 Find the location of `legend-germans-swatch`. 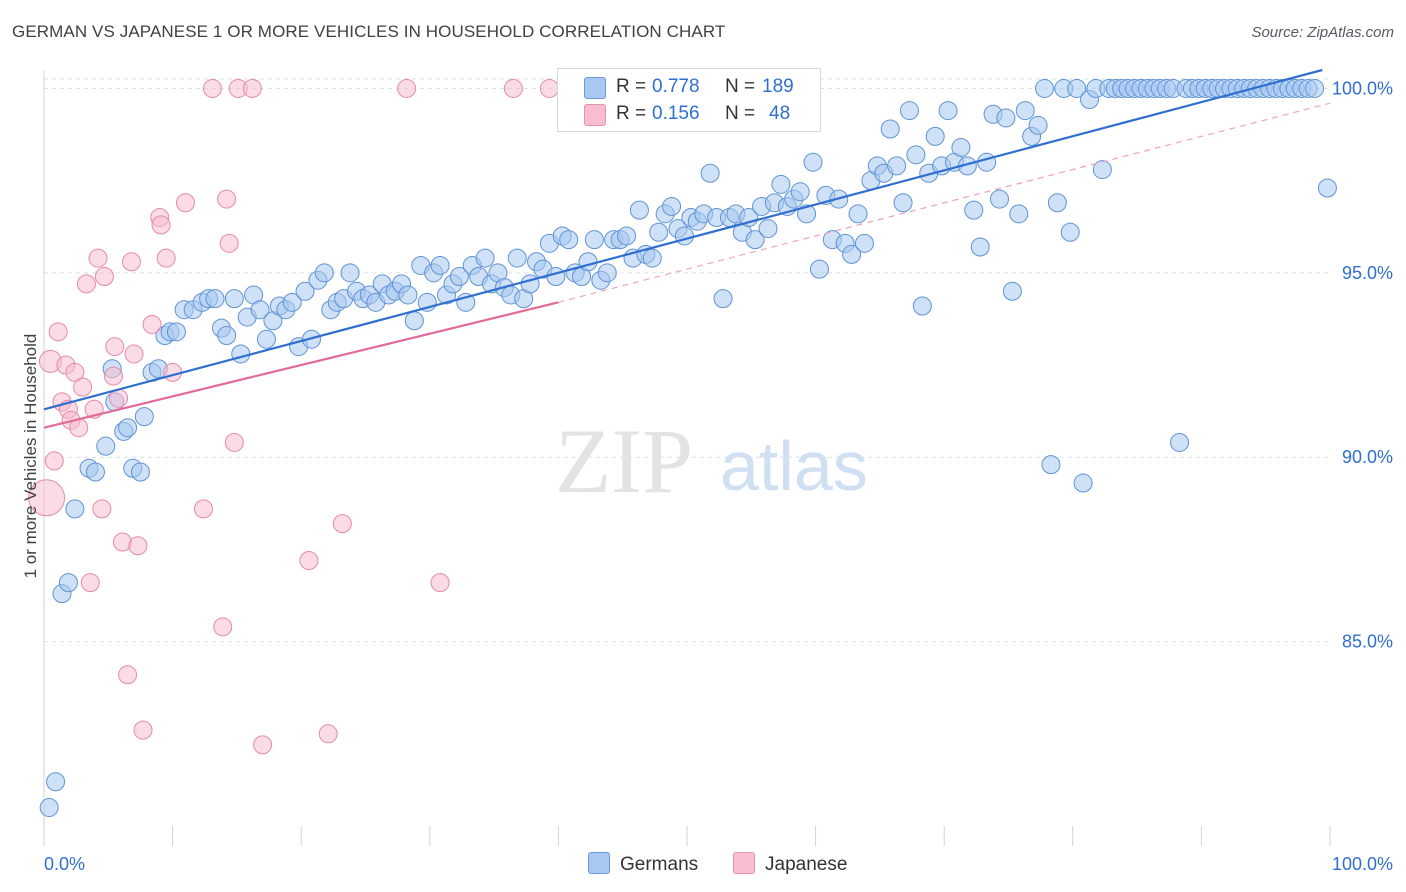

legend-germans-swatch is located at coordinates (599, 863).